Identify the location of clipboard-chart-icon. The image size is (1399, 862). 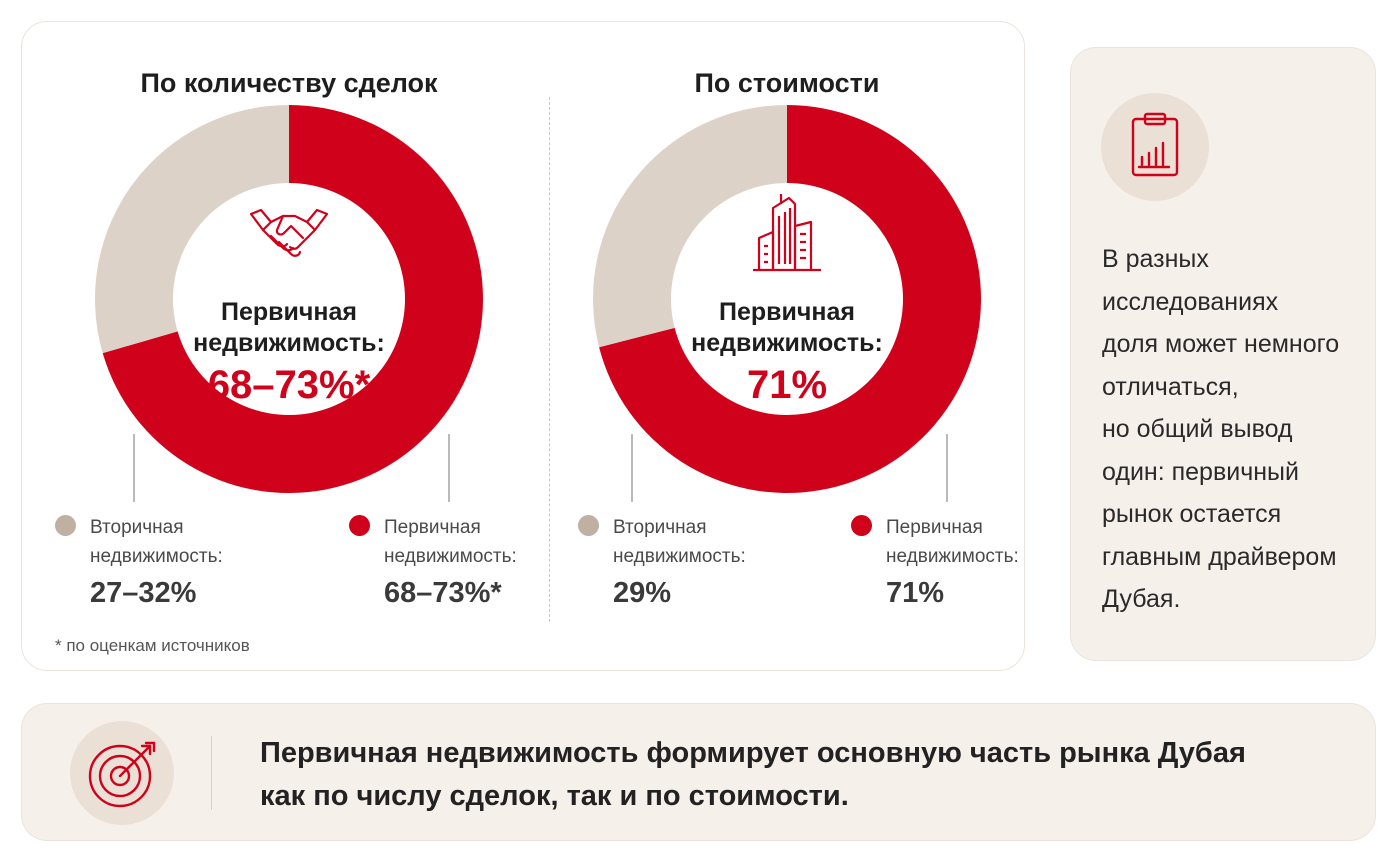
(1155, 144).